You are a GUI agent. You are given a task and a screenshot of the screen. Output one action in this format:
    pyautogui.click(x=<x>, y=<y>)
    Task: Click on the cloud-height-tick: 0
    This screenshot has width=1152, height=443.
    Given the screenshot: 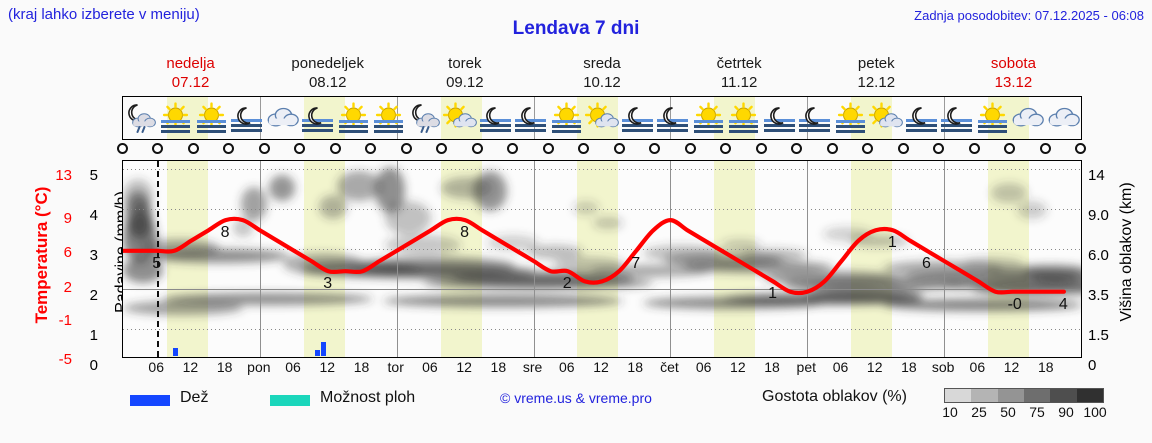 What is the action you would take?
    pyautogui.click(x=1092, y=365)
    